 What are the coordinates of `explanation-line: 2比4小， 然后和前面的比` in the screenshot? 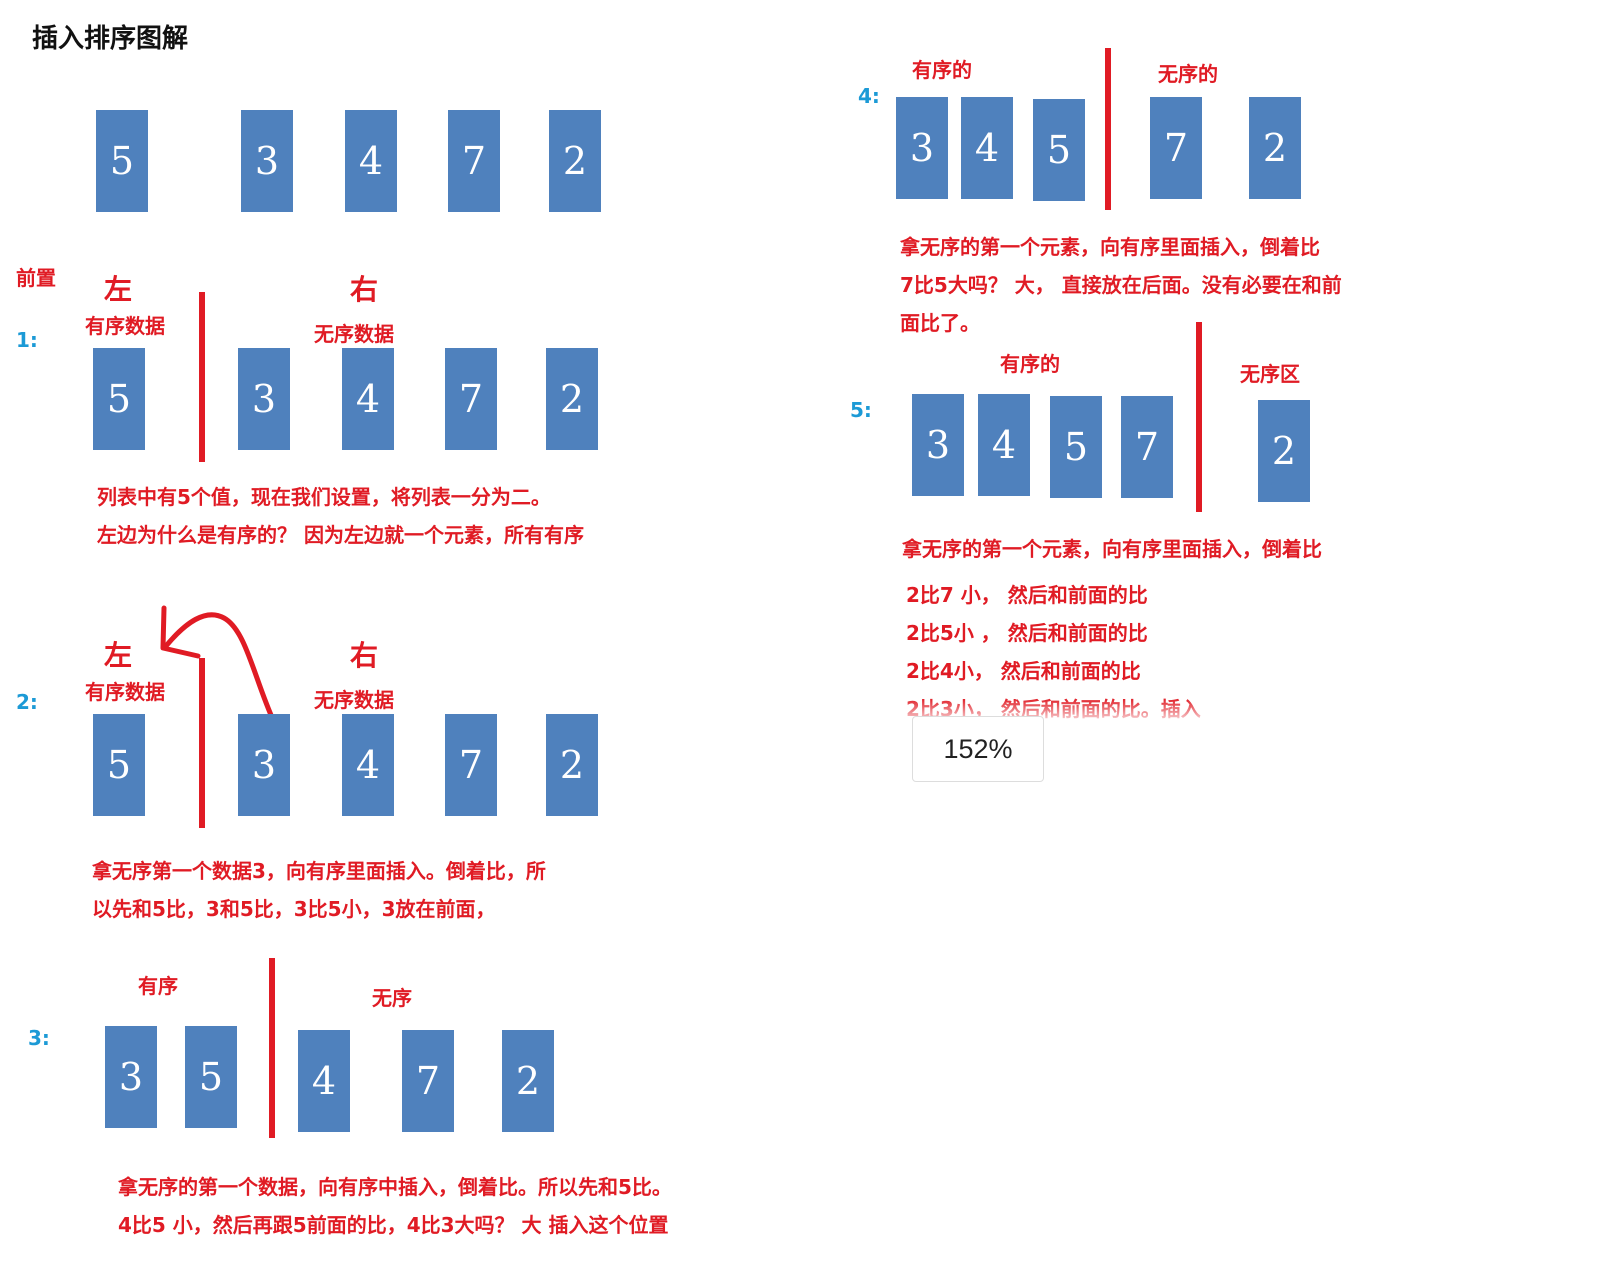 It's located at (1023, 671).